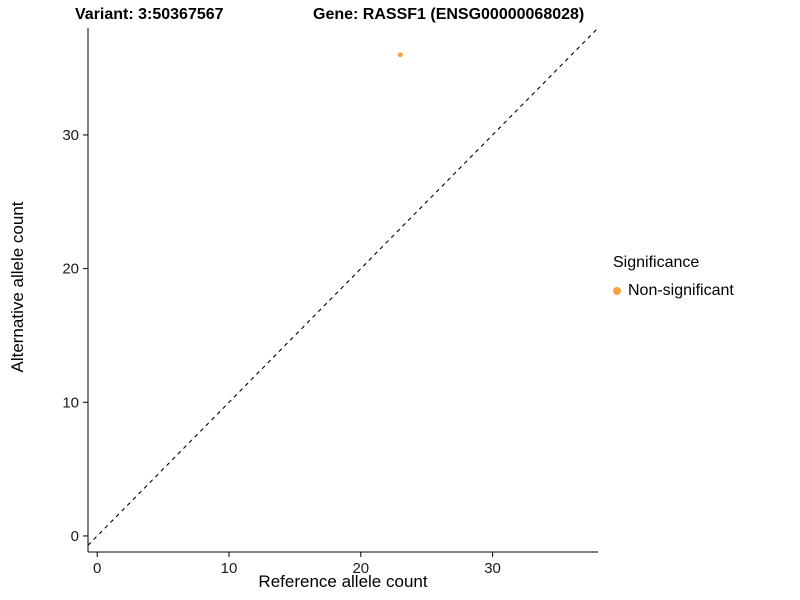 This screenshot has width=800, height=600. I want to click on legend-entry: Non-significant, so click(673, 291).